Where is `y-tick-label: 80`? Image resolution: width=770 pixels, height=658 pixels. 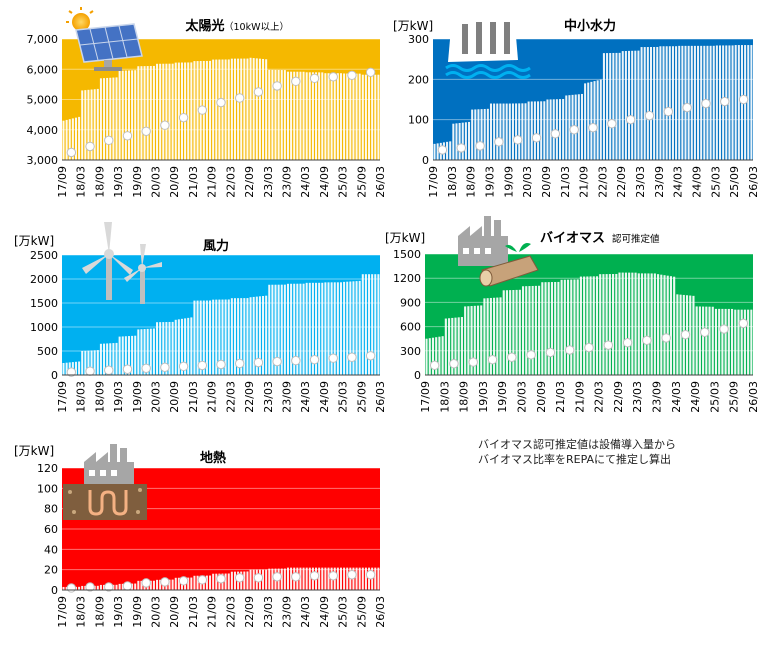 y-tick-label: 80 is located at coordinates (51, 509).